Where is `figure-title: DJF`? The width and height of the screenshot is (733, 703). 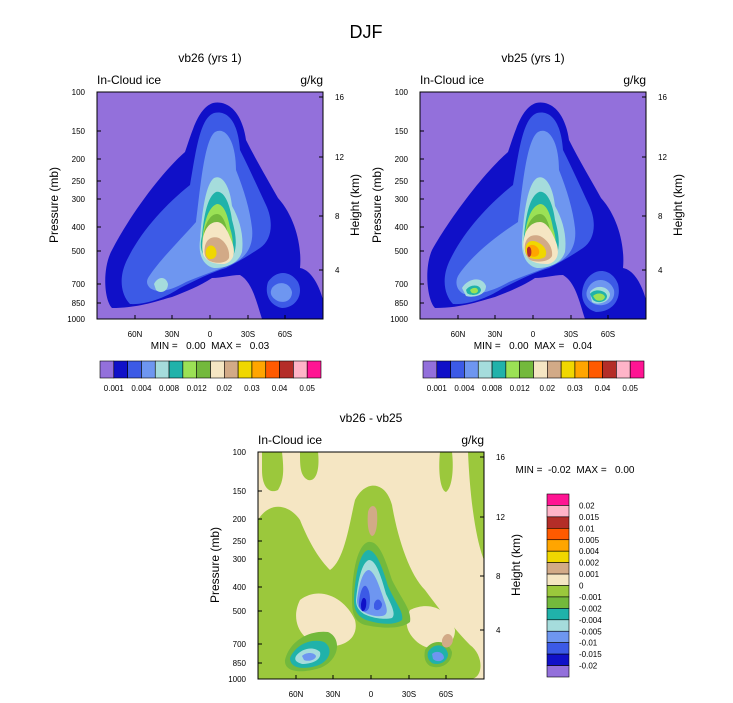 figure-title: DJF is located at coordinates (366, 32).